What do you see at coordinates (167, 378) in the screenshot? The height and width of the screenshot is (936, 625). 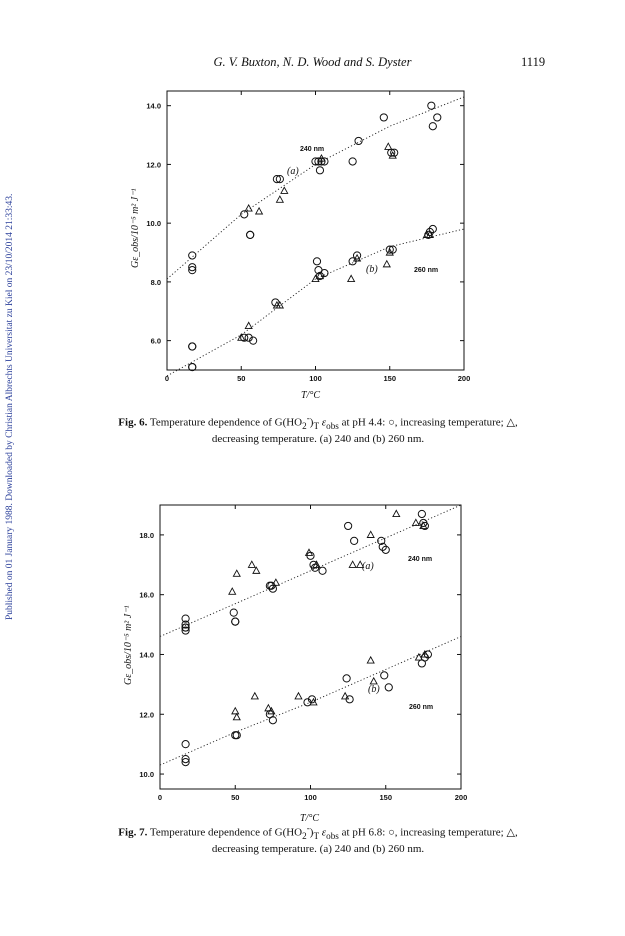 I see `fig6-xtick-label: 0` at bounding box center [167, 378].